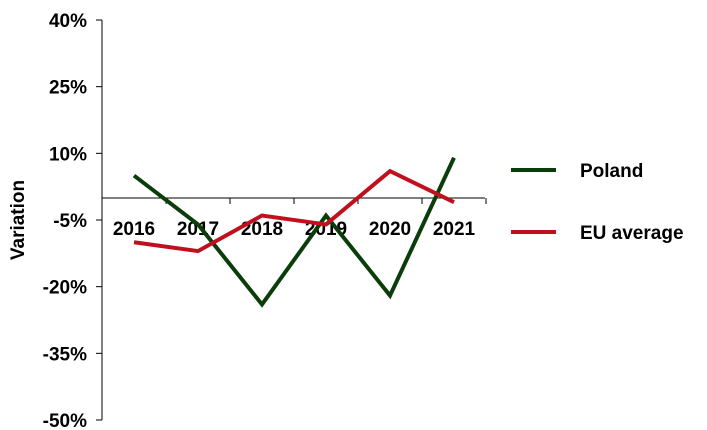  Describe the element at coordinates (68, 88) in the screenshot. I see `y-tick-label: 25%` at that location.